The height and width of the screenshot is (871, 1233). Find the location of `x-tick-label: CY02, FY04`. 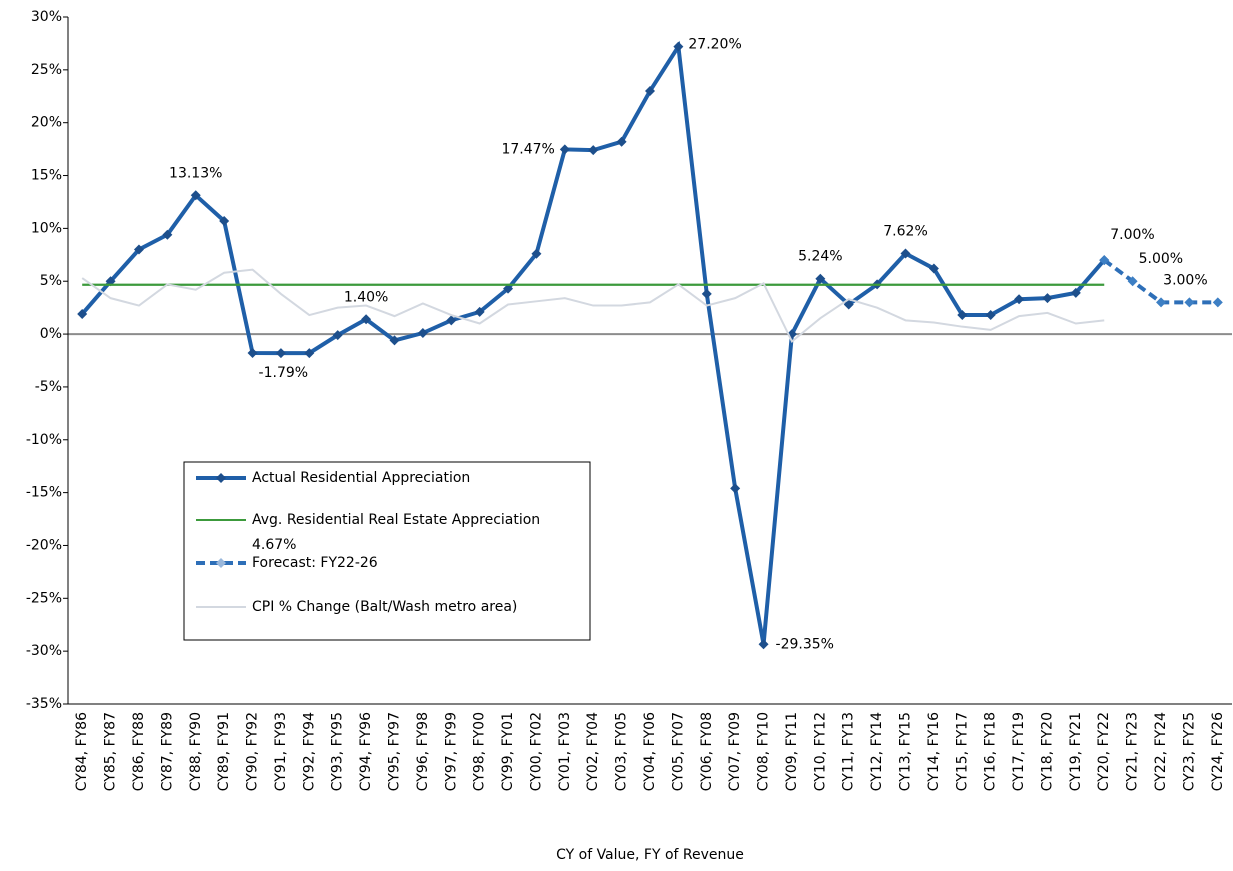

x-tick-label: CY02, FY04 is located at coordinates (593, 751).